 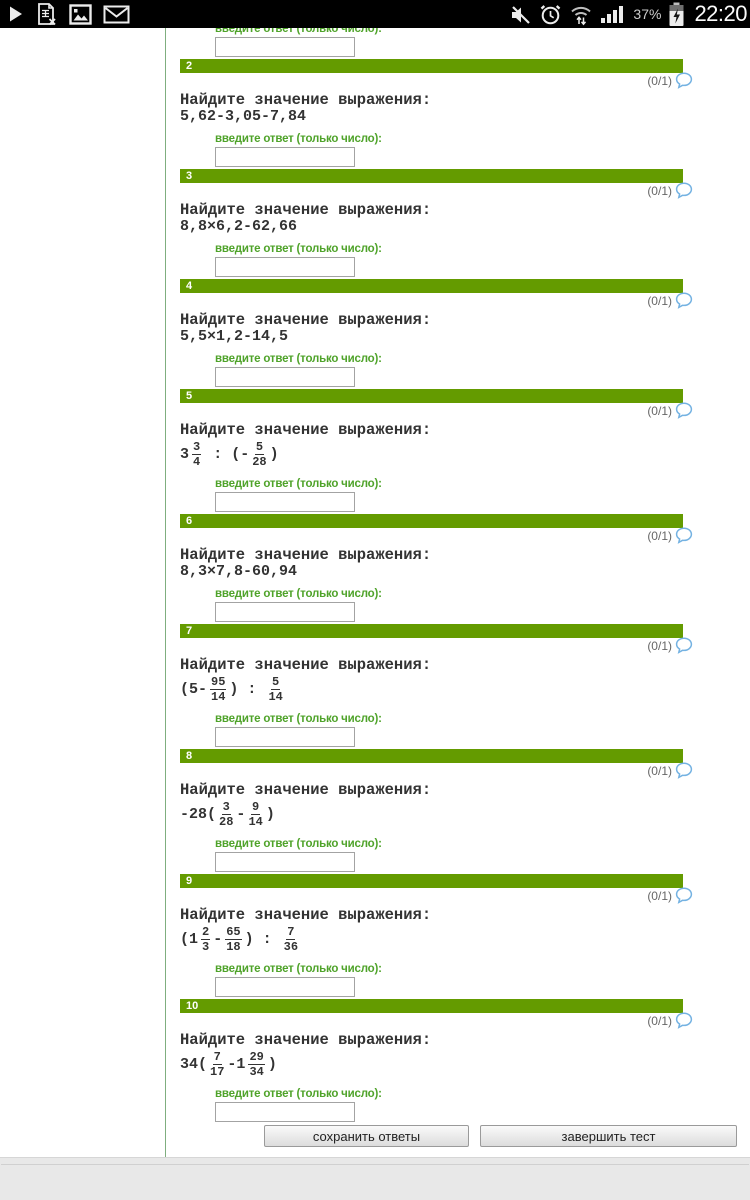 I want to click on question-header-bar: 7, so click(x=431, y=631).